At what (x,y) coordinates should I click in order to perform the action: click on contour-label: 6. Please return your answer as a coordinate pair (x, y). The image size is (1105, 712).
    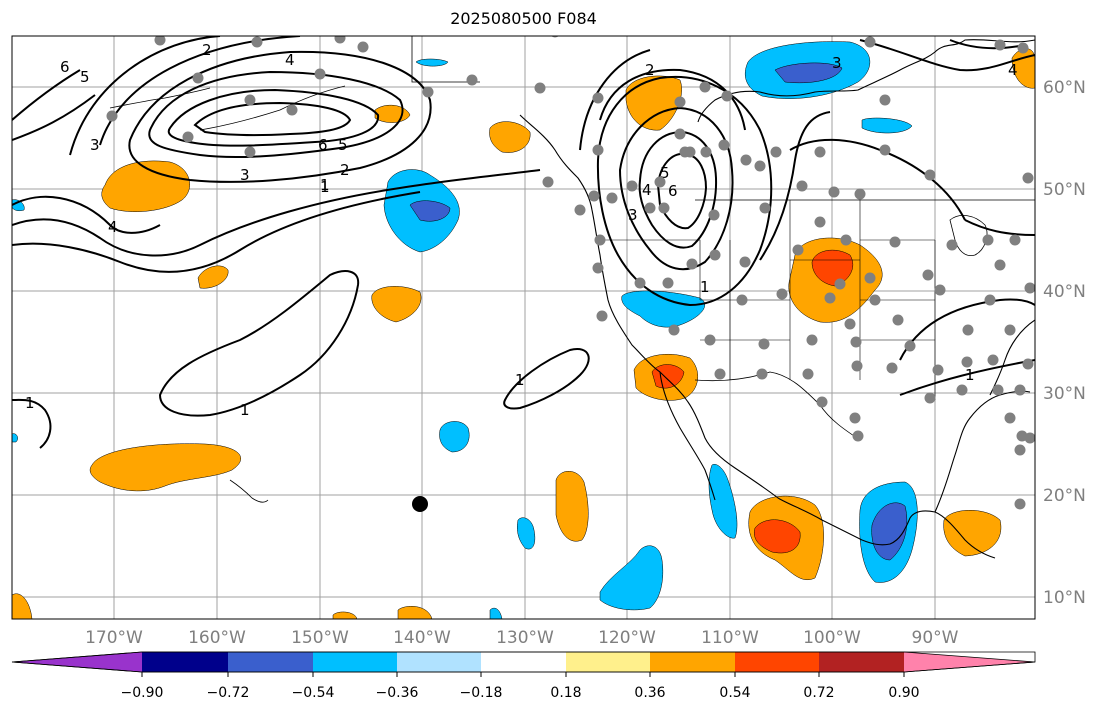
    Looking at the image, I should click on (65, 67).